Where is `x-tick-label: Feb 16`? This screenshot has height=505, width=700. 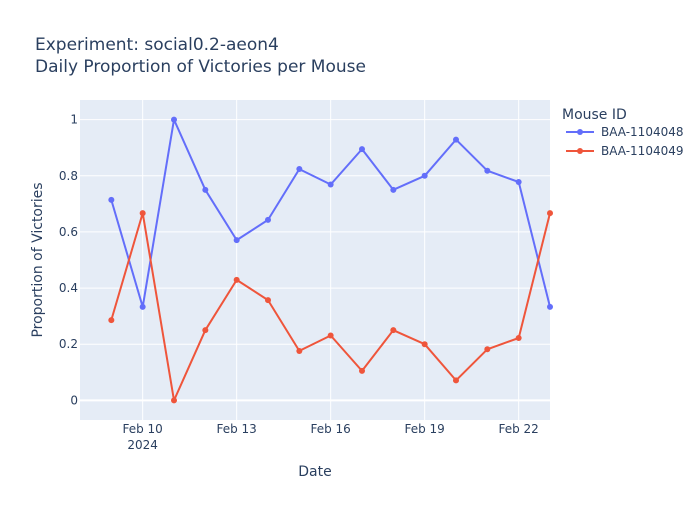 x-tick-label: Feb 16 is located at coordinates (330, 429).